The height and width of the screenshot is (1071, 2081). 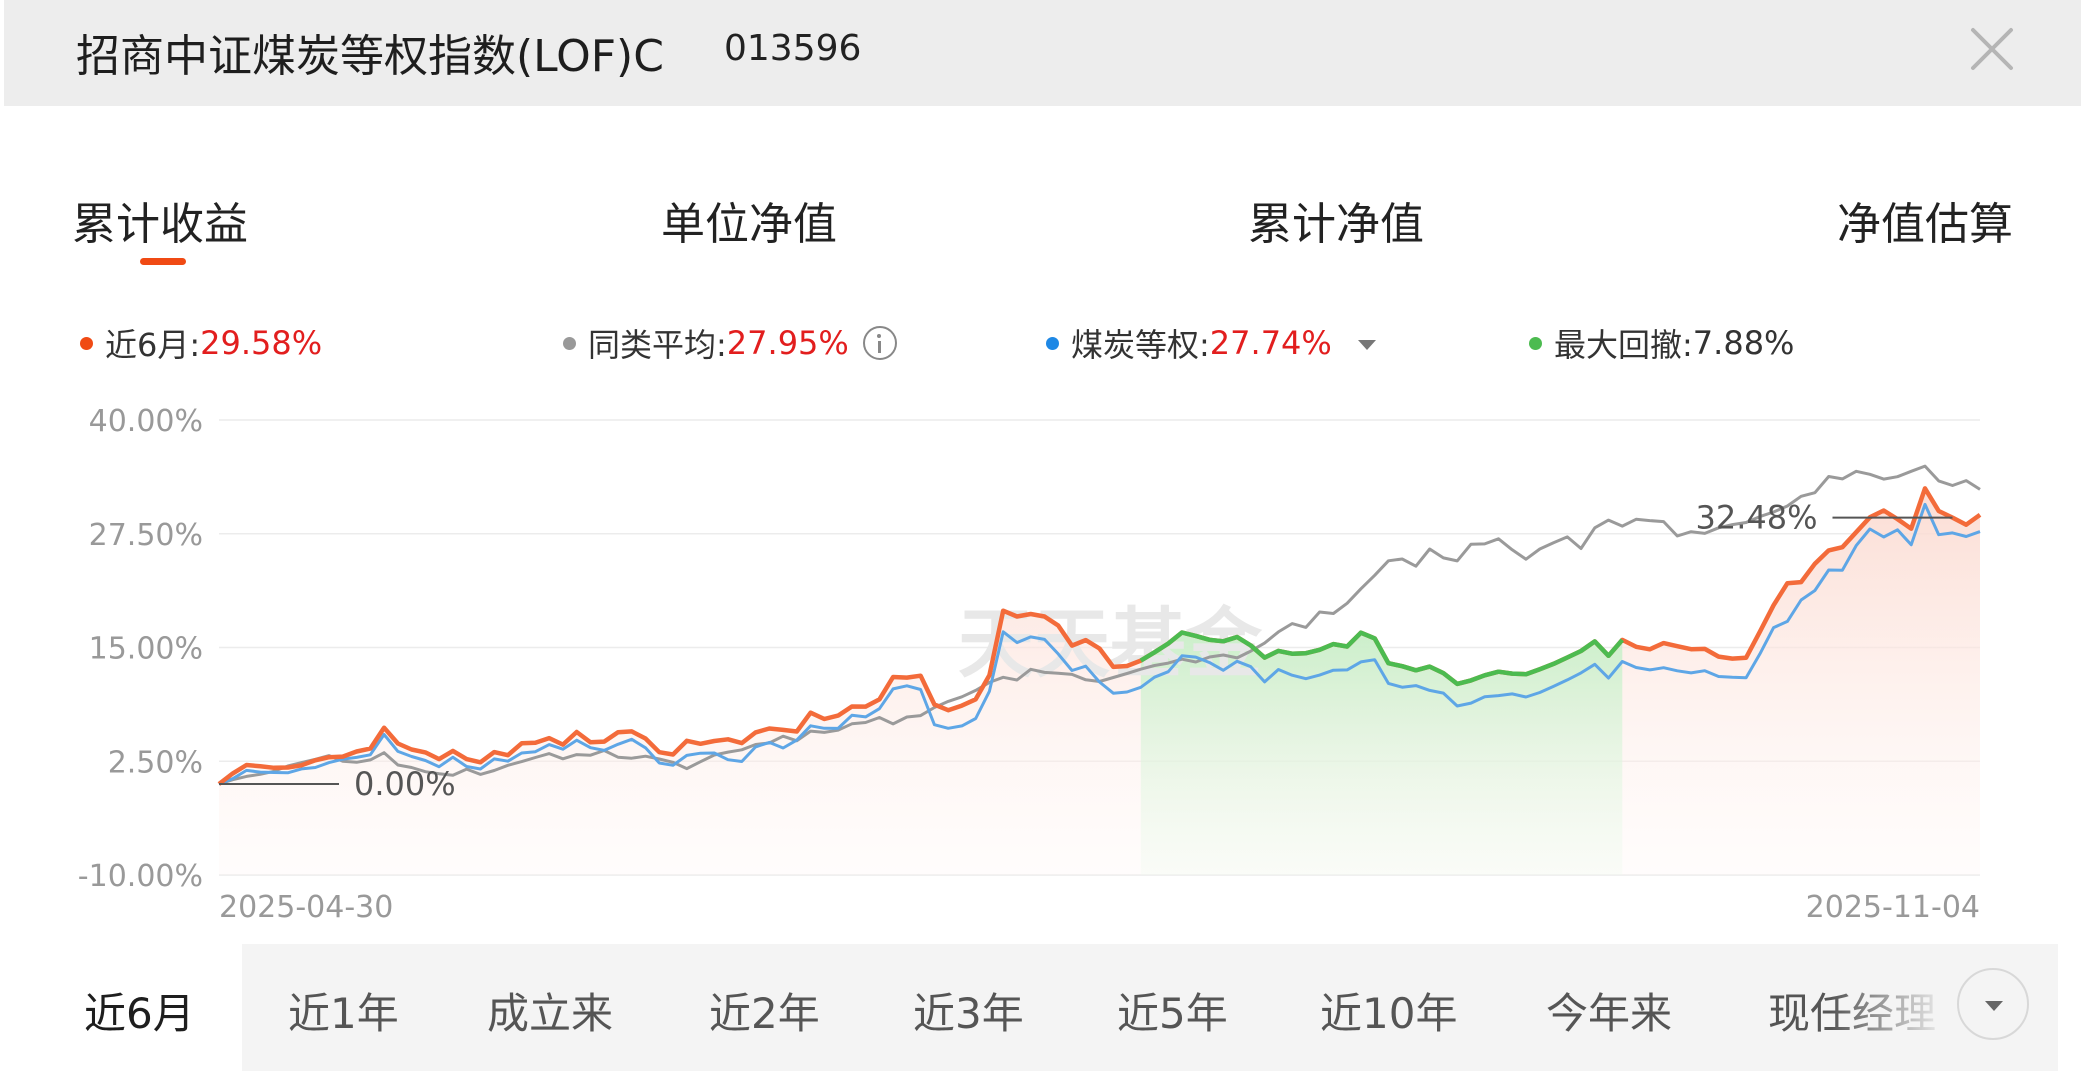 What do you see at coordinates (657, 345) in the screenshot?
I see `legend-average-label: 同类平均:` at bounding box center [657, 345].